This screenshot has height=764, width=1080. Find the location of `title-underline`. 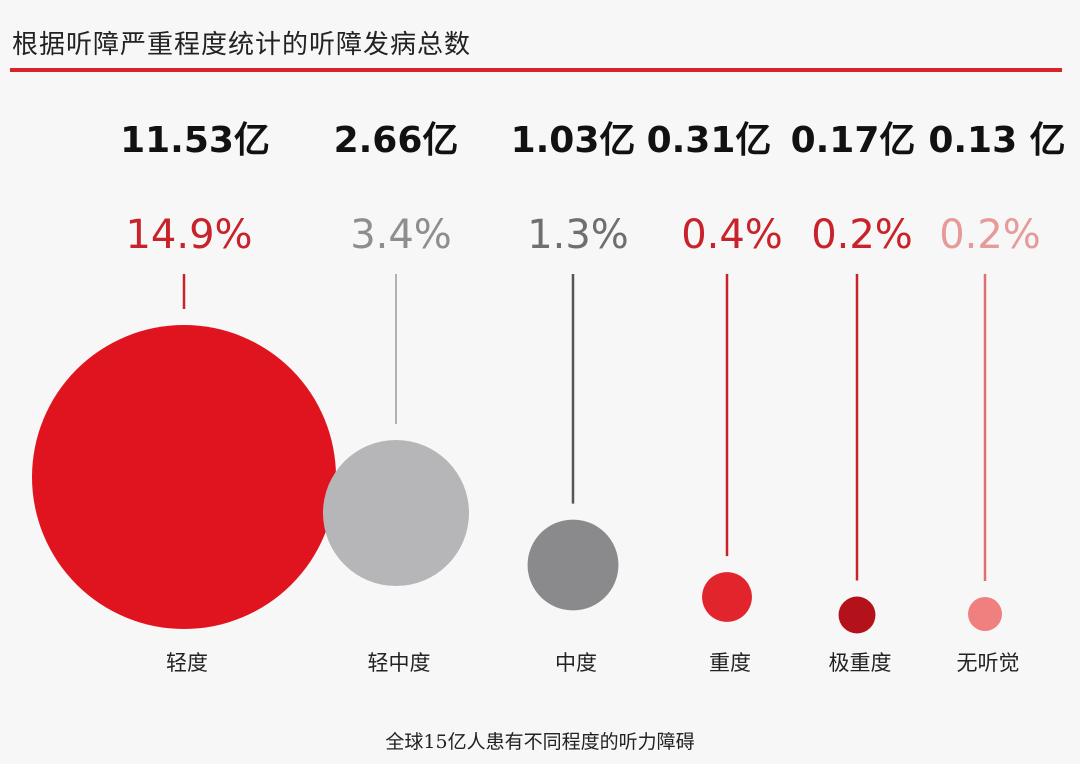

title-underline is located at coordinates (536, 70).